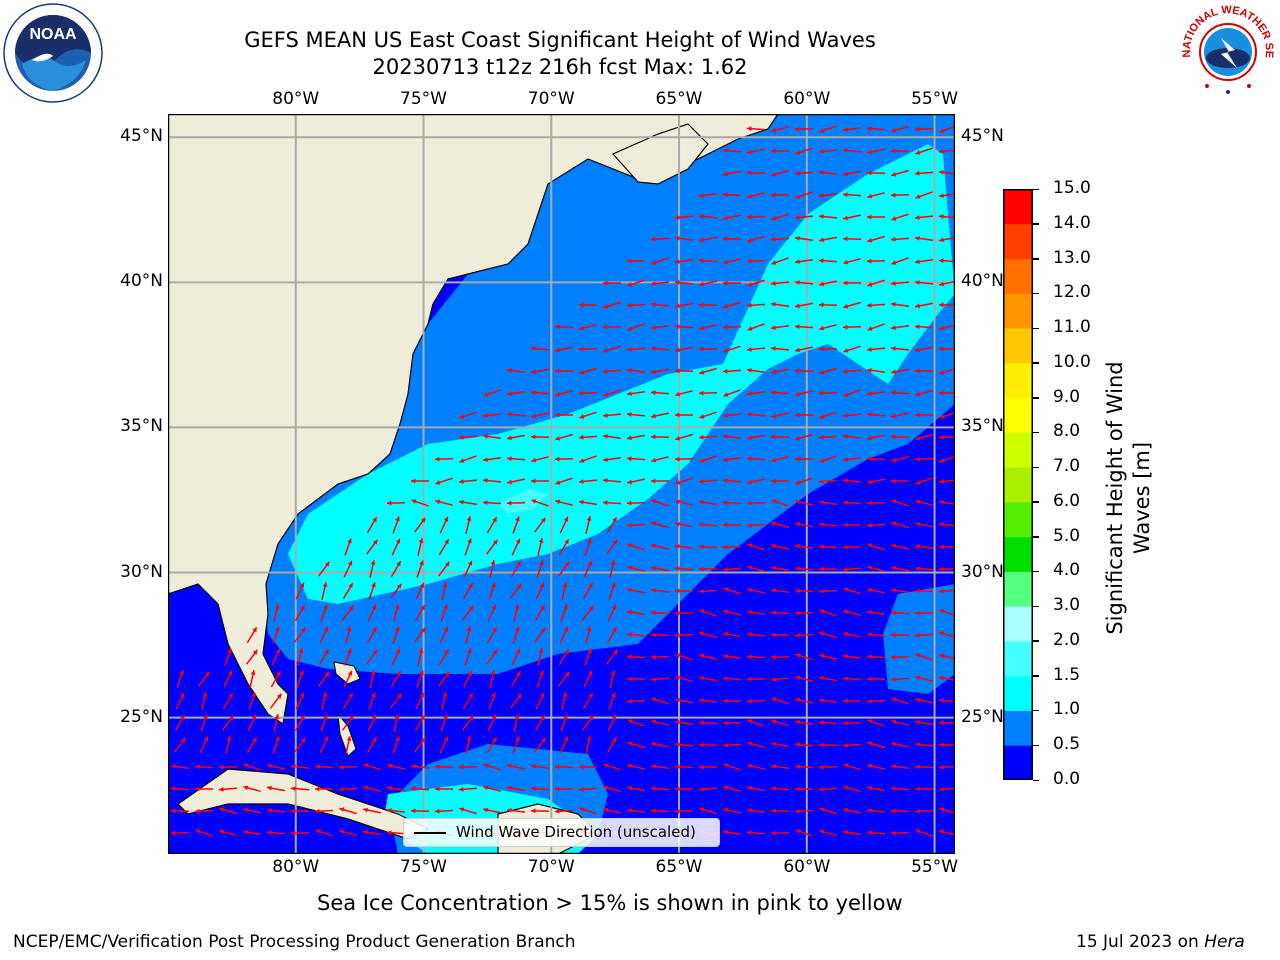 The width and height of the screenshot is (1280, 960). What do you see at coordinates (430, 833) in the screenshot?
I see `legend-line-icon` at bounding box center [430, 833].